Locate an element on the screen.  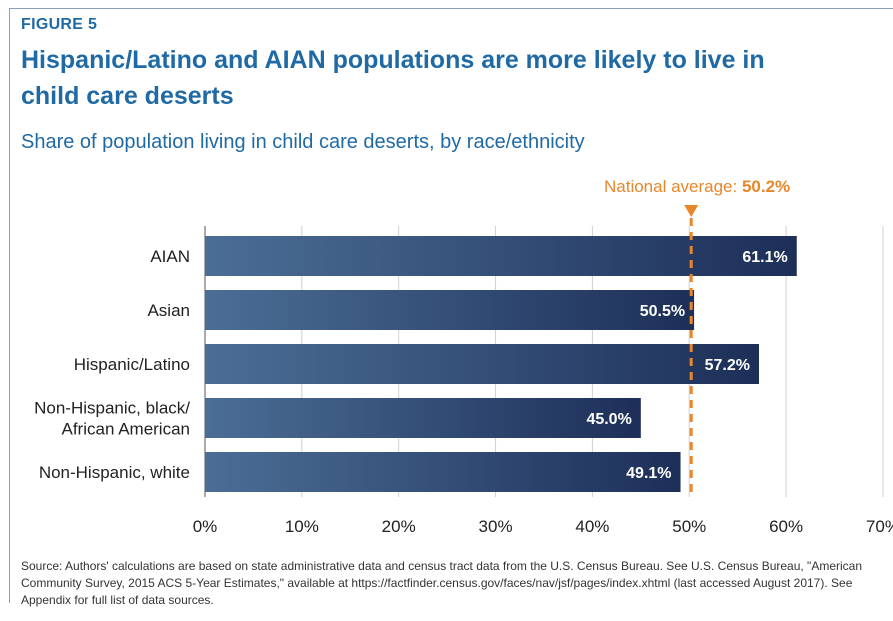
x-tick-label: 30% is located at coordinates (496, 526).